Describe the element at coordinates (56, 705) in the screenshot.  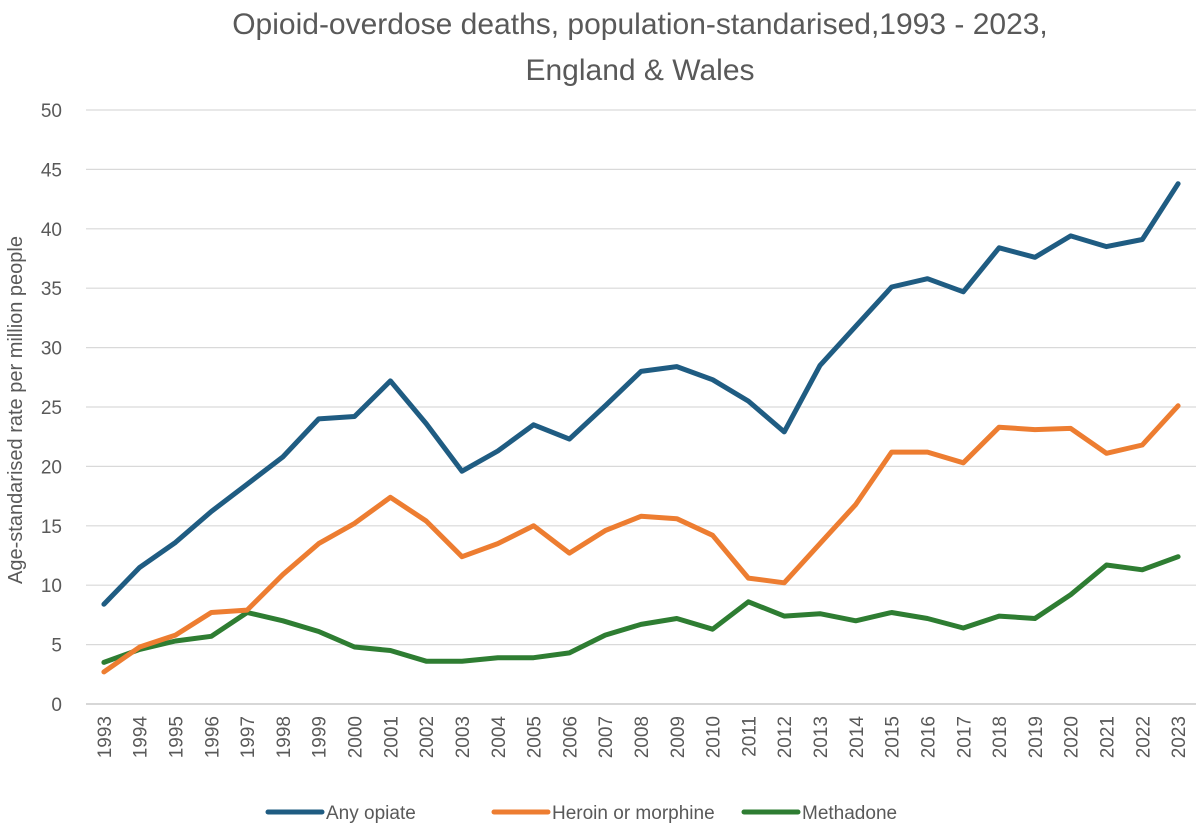
I see `y-tick-label: 0` at that location.